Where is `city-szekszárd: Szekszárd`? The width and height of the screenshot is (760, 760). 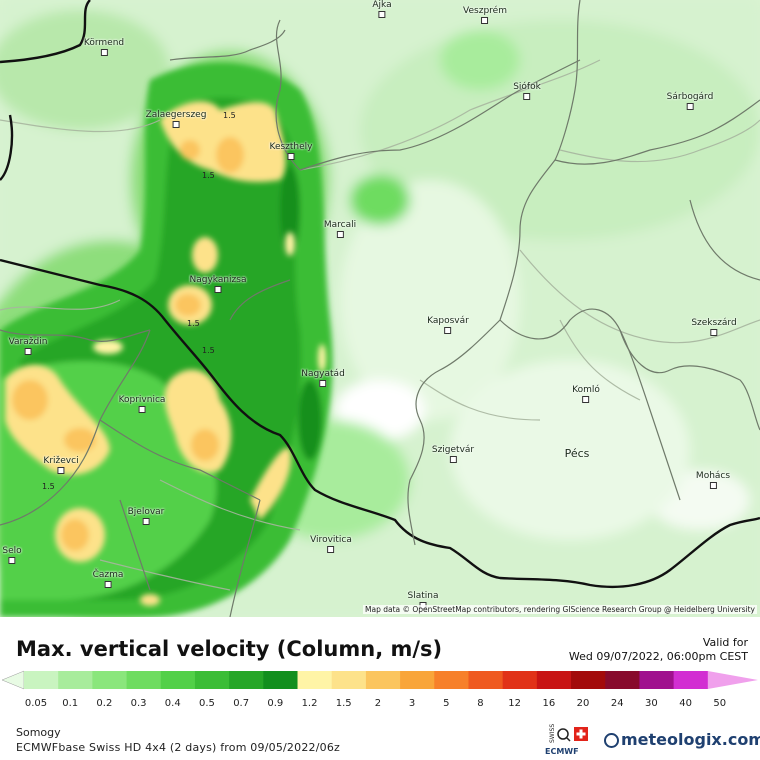
city-szekszárd: Szekszárd is located at coordinates (714, 327).